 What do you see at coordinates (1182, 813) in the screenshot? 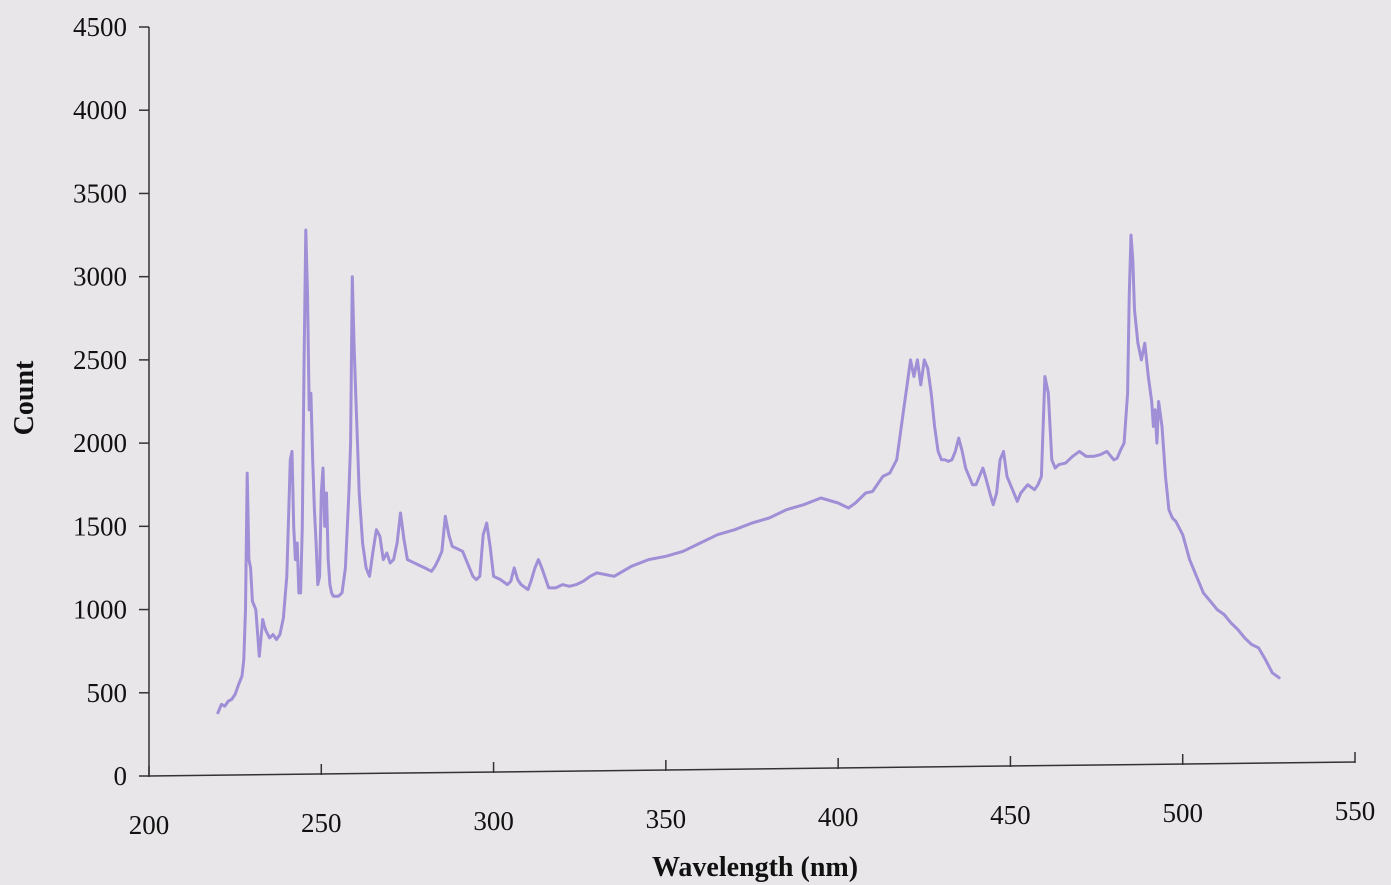
I see `x-tick-label: 500` at bounding box center [1182, 813].